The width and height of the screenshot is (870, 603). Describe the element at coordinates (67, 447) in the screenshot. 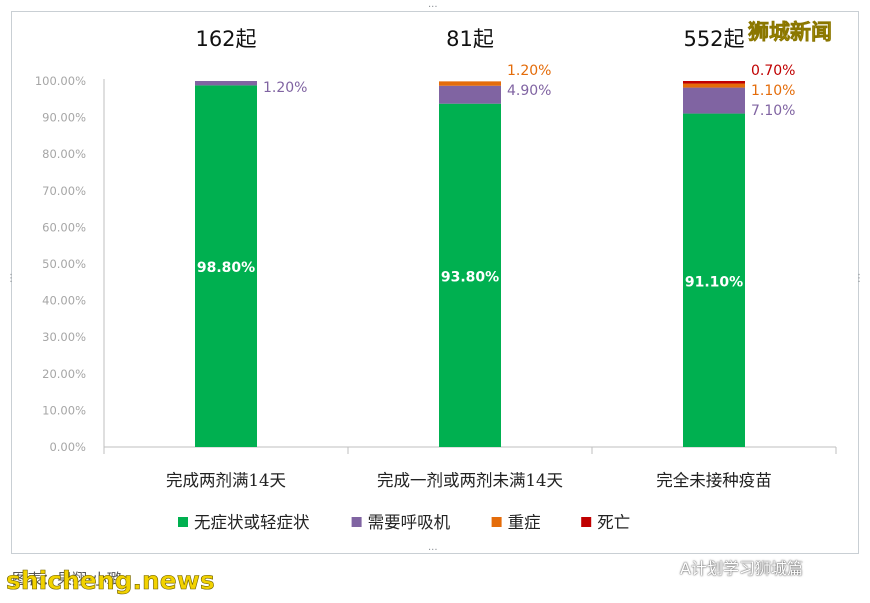

I see `y-tick-label: 0.00%` at that location.